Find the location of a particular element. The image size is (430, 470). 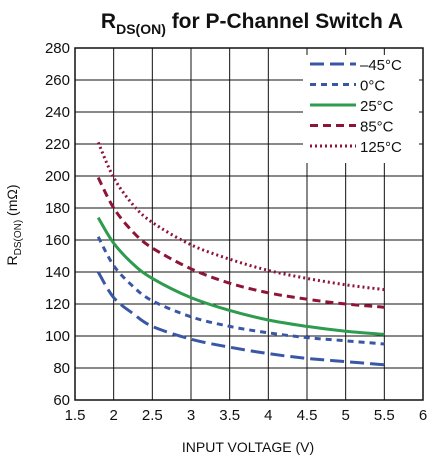

chart-title: RDS(ON) for P-Channel Switch A is located at coordinates (252, 23).